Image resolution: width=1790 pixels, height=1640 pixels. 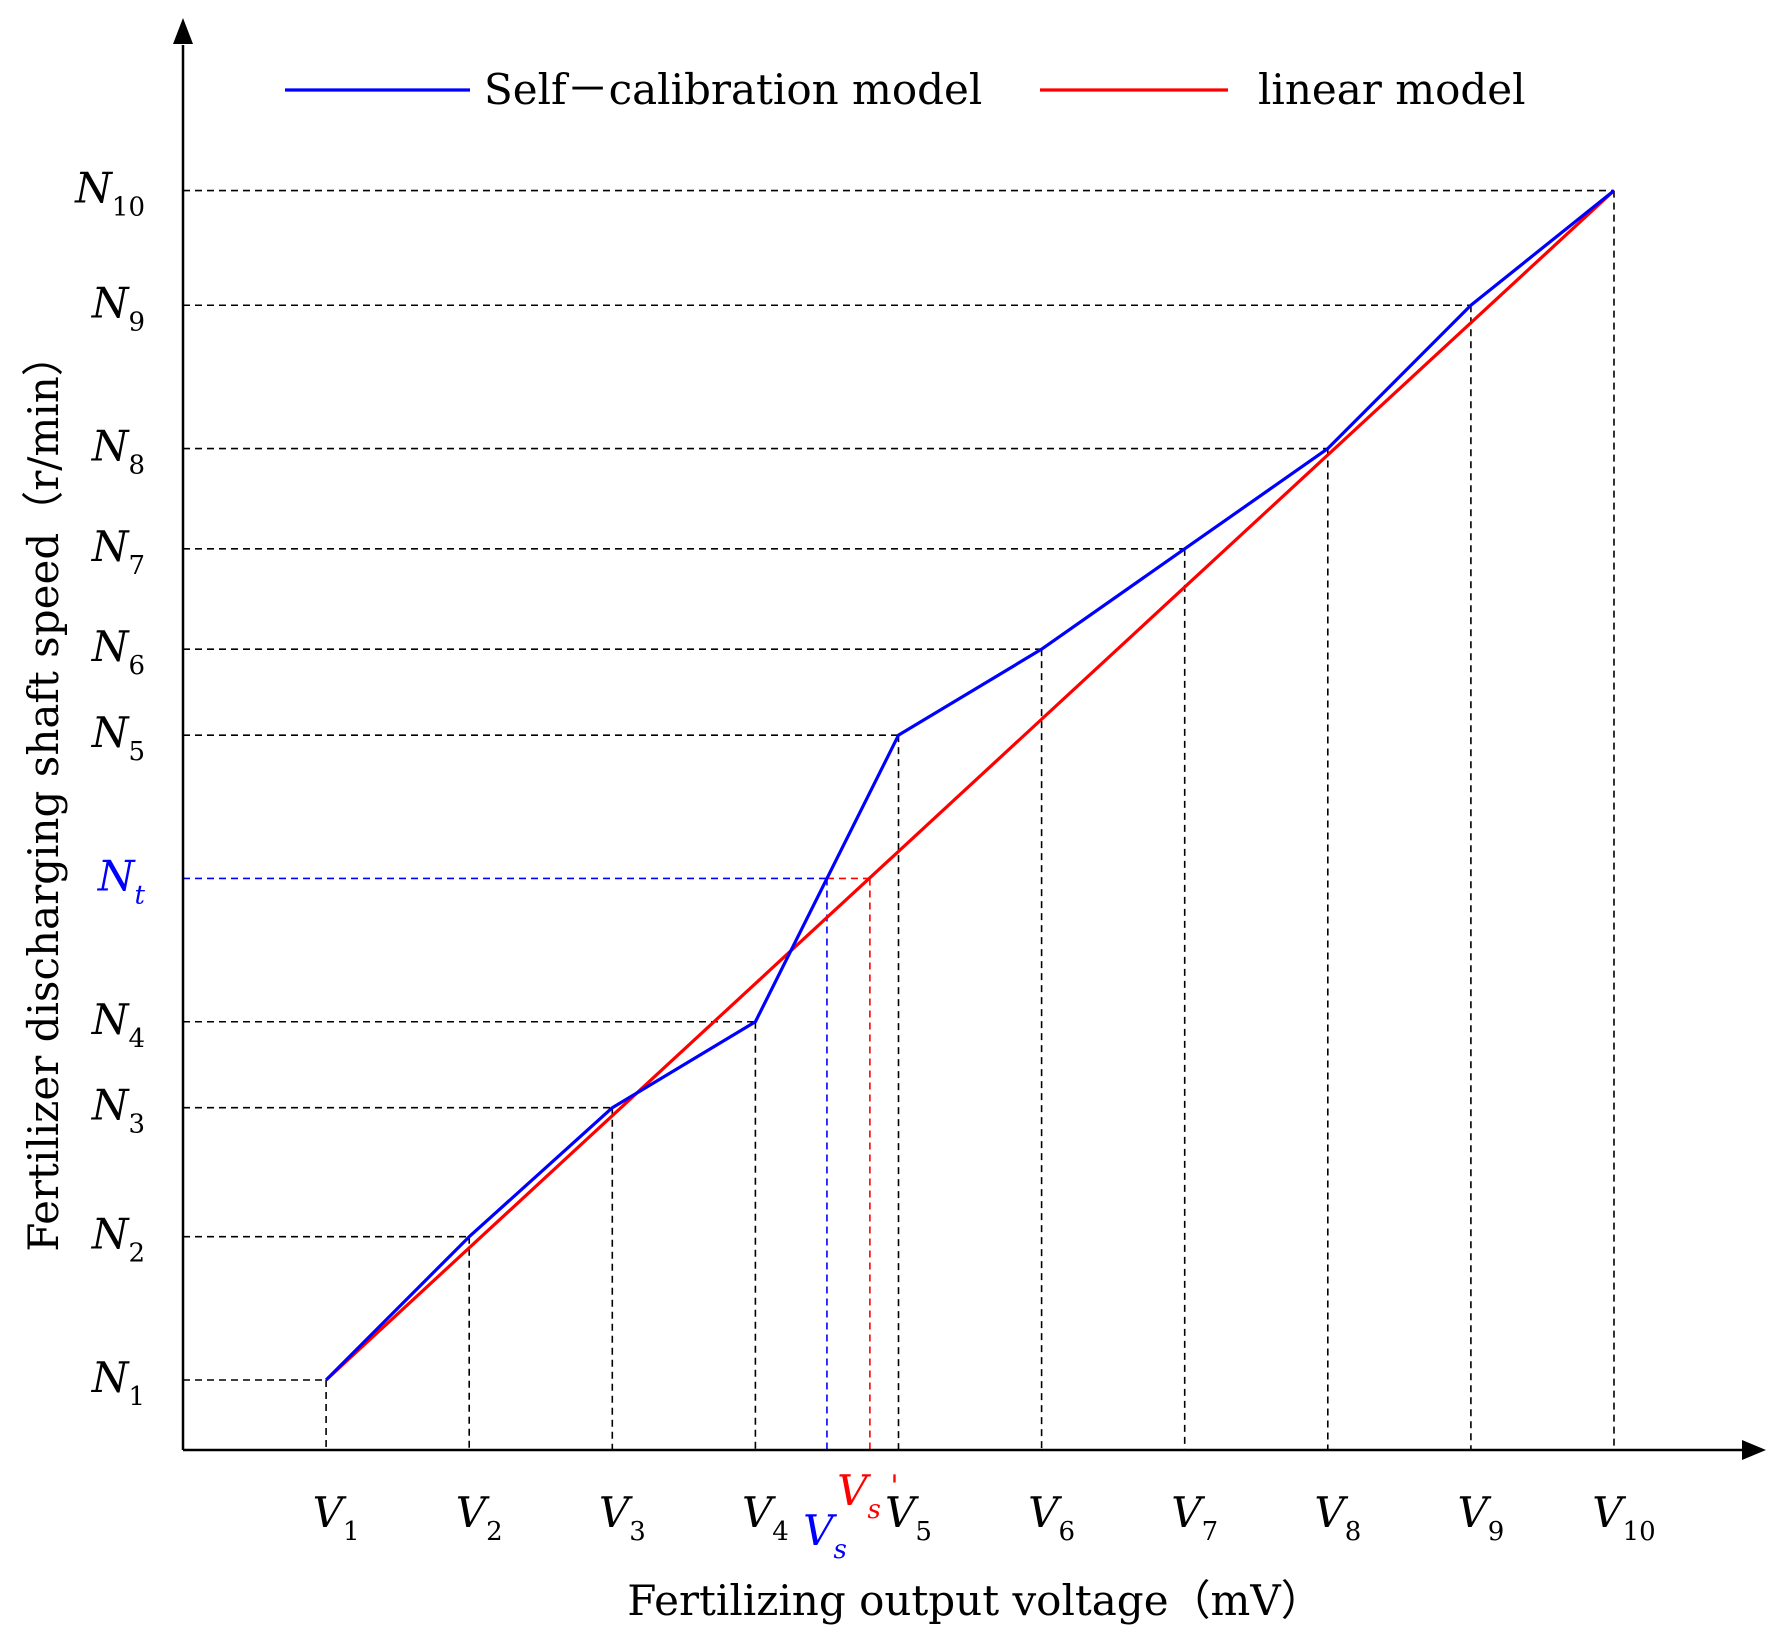 I want to click on y-tick-label-N10: N10, so click(x=109, y=193).